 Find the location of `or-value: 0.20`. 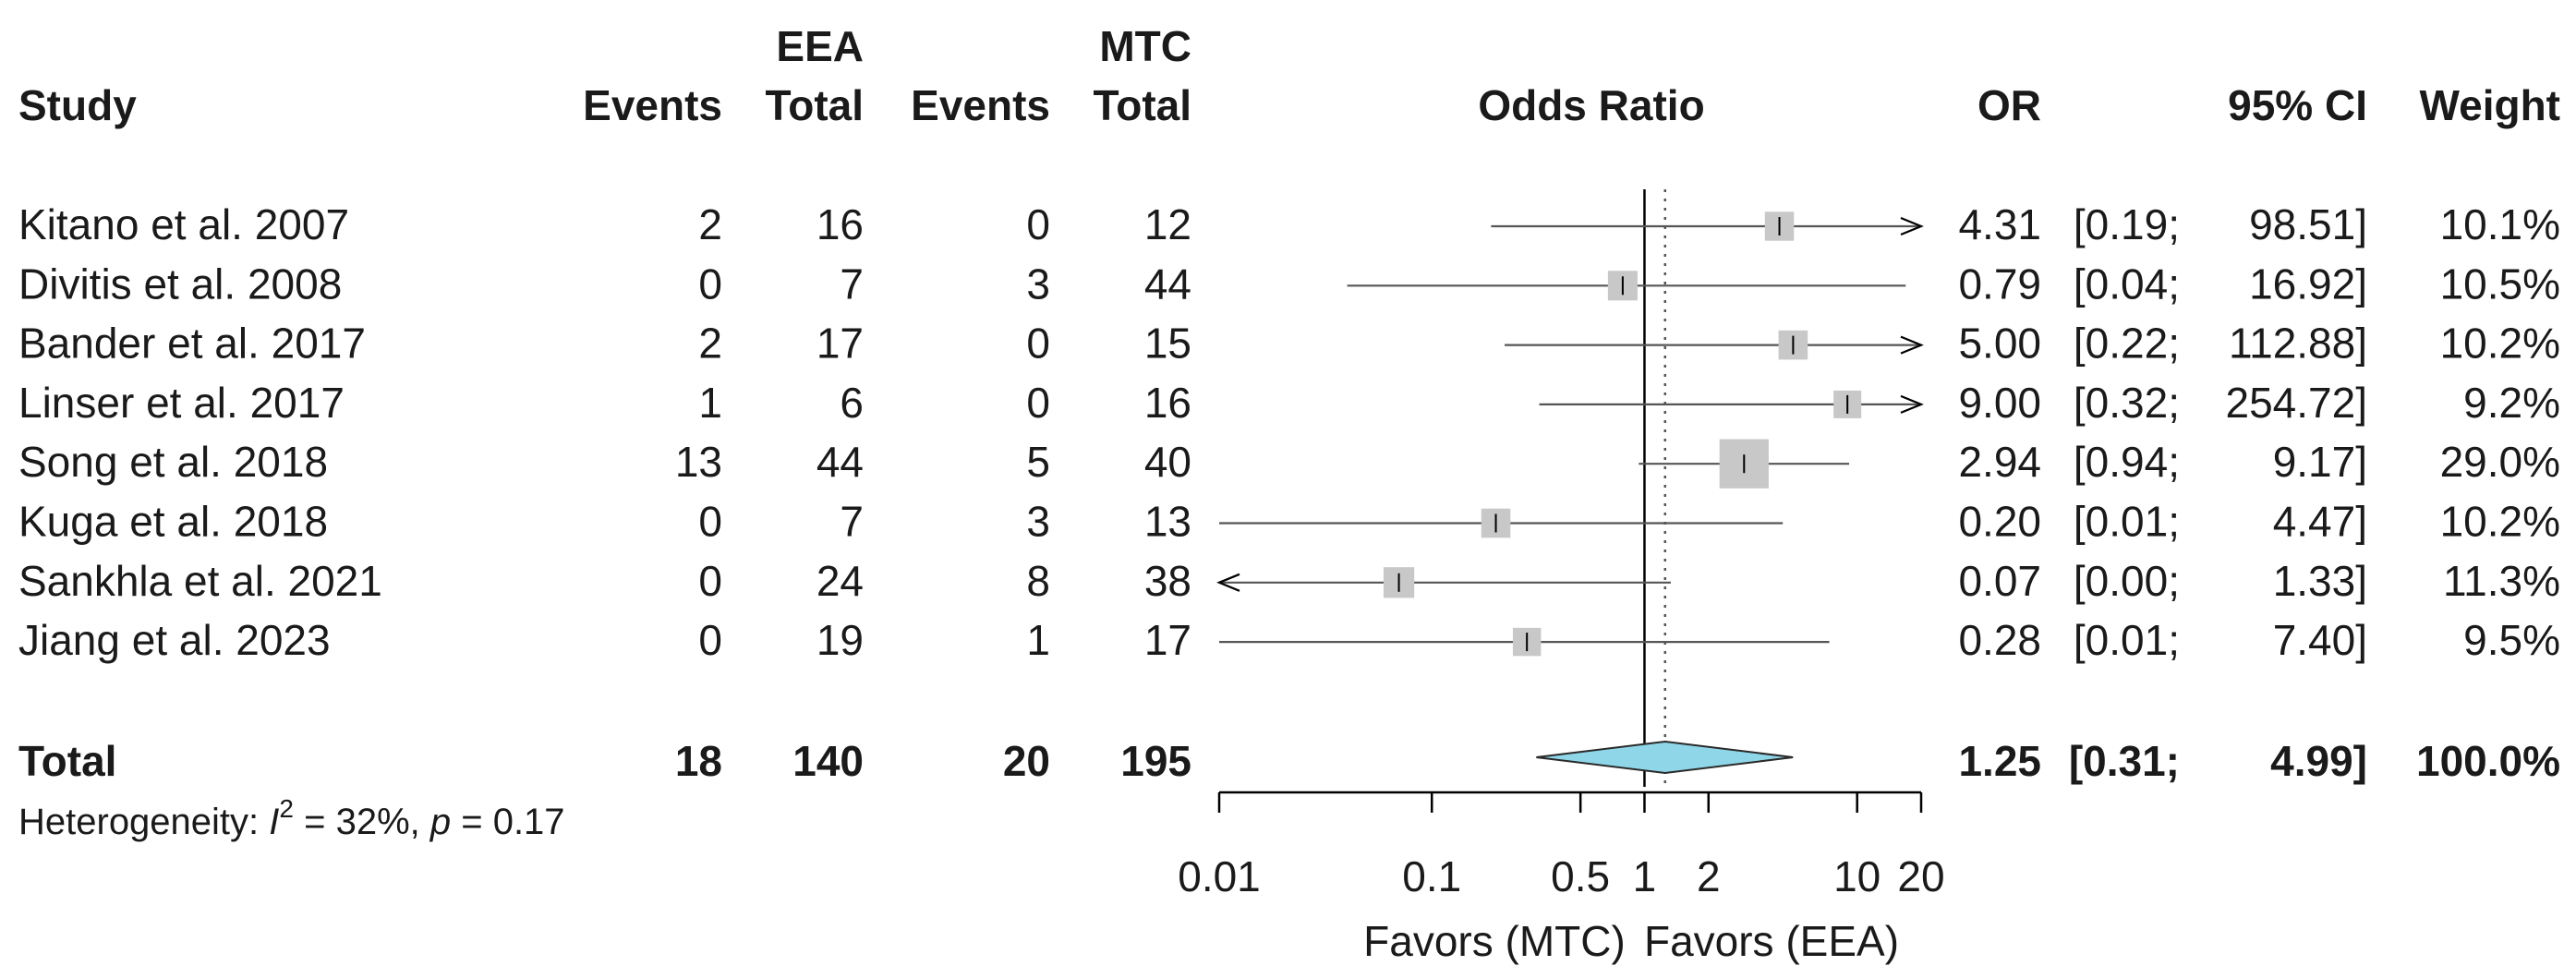

or-value: 0.20 is located at coordinates (1999, 522).